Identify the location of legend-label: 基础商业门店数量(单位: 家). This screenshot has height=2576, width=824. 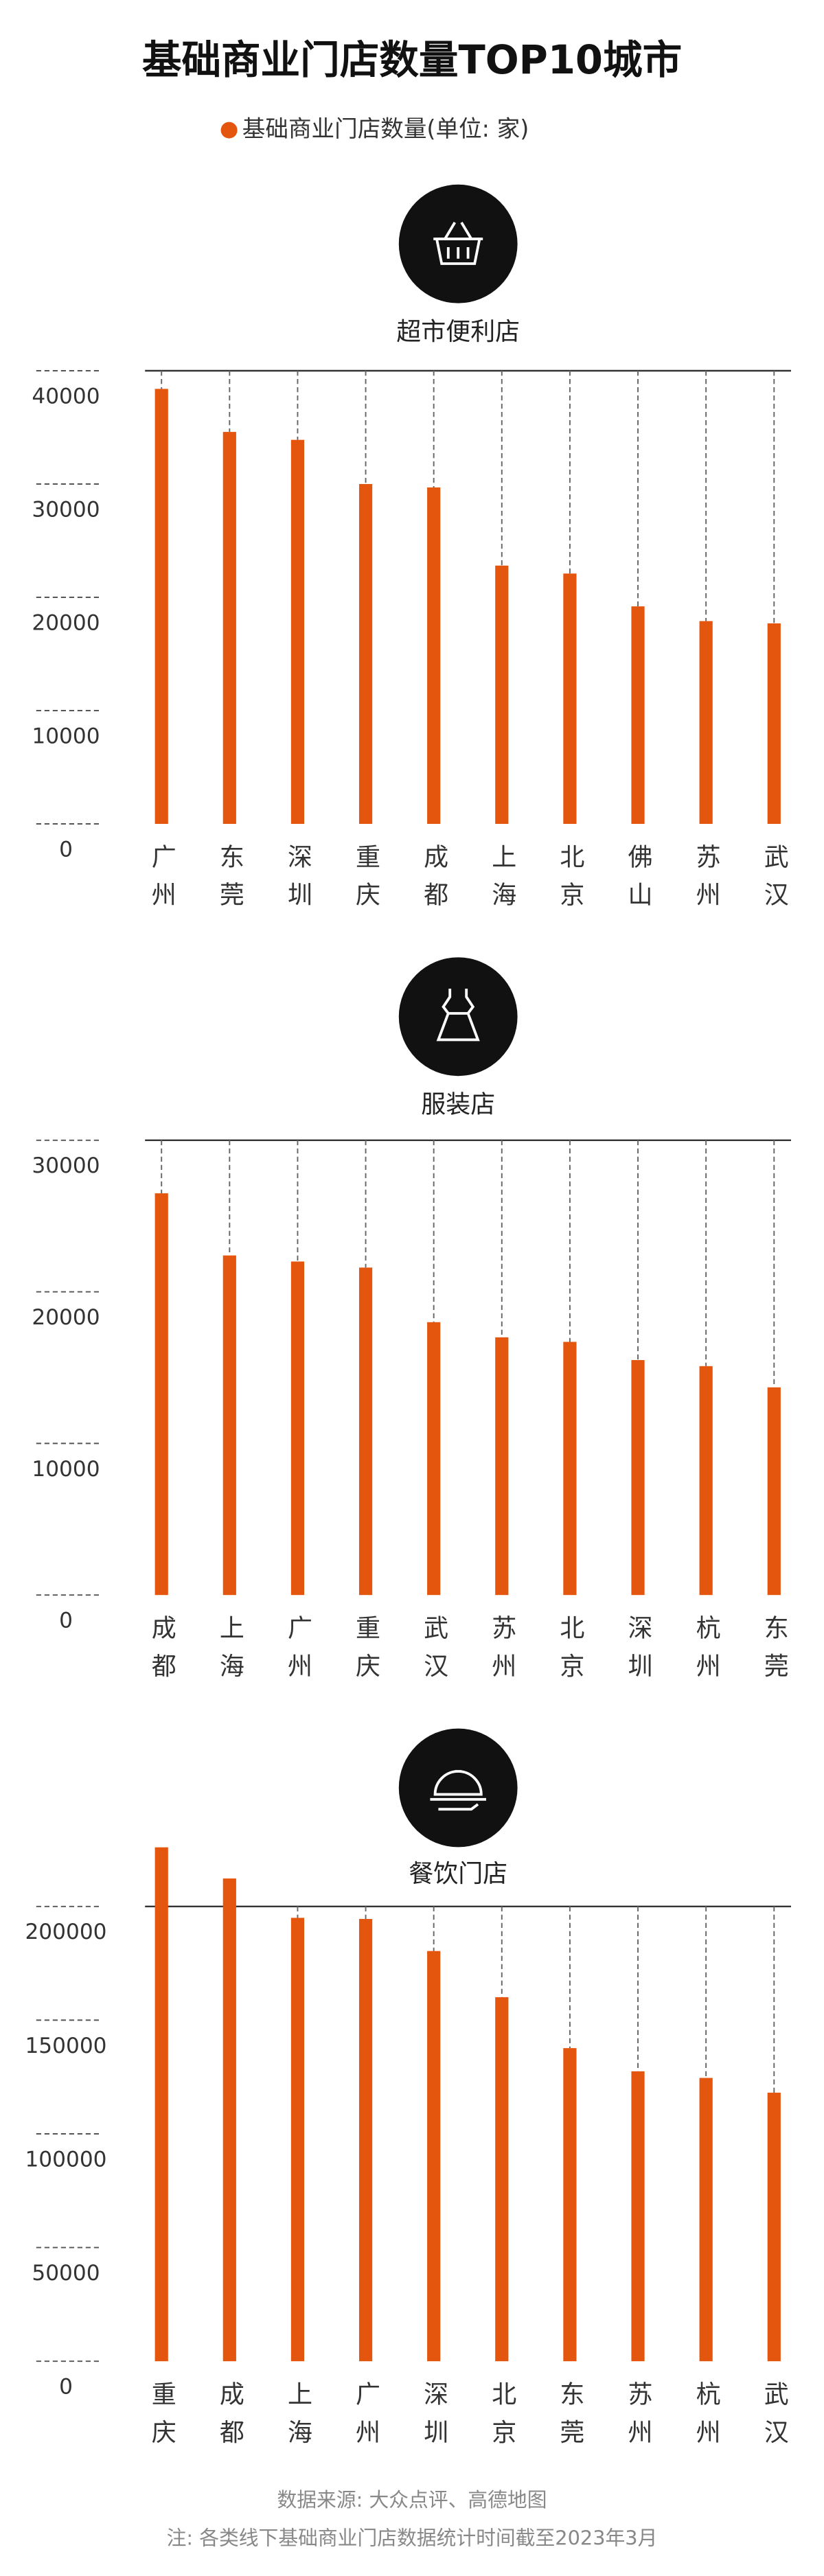
(385, 128).